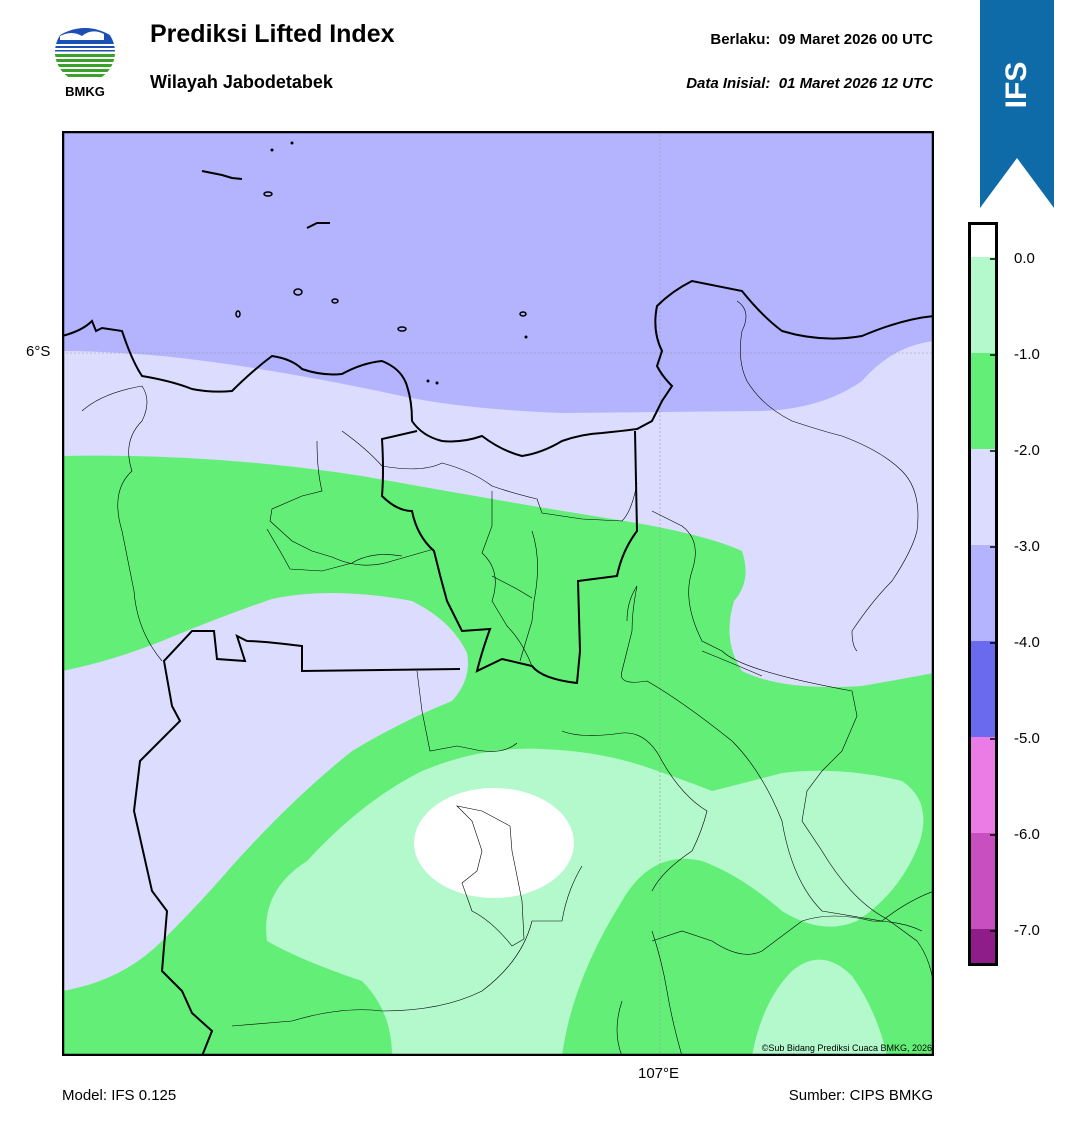 The height and width of the screenshot is (1128, 1068). I want to click on colorbar-tick-label: -3.0, so click(1027, 546).